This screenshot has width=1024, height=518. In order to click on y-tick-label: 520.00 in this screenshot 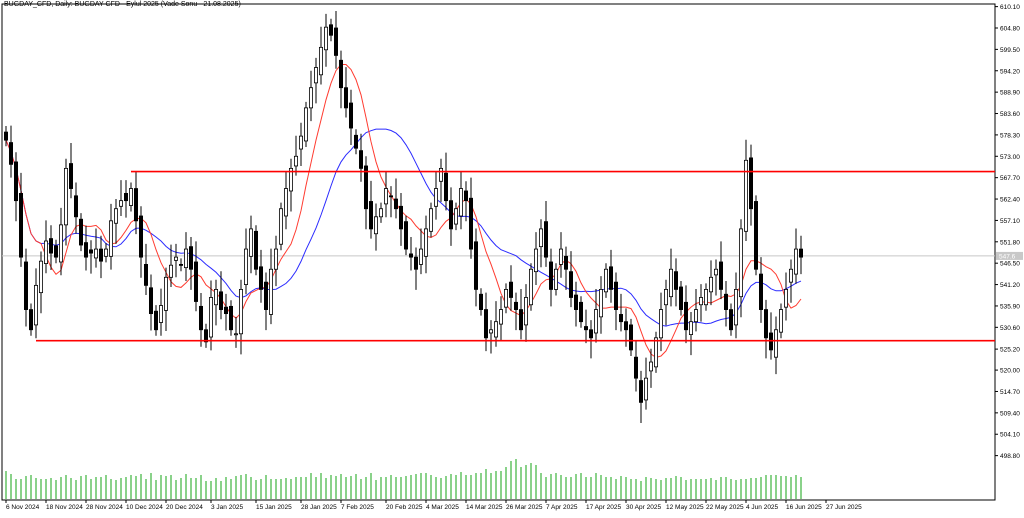, I will do `click(1010, 371)`.